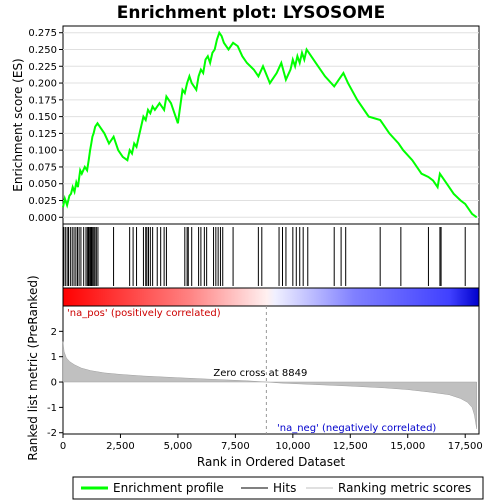 The height and width of the screenshot is (500, 500). I want to click on es-y-axis-label: Enrichment score (ES), so click(18, 124).